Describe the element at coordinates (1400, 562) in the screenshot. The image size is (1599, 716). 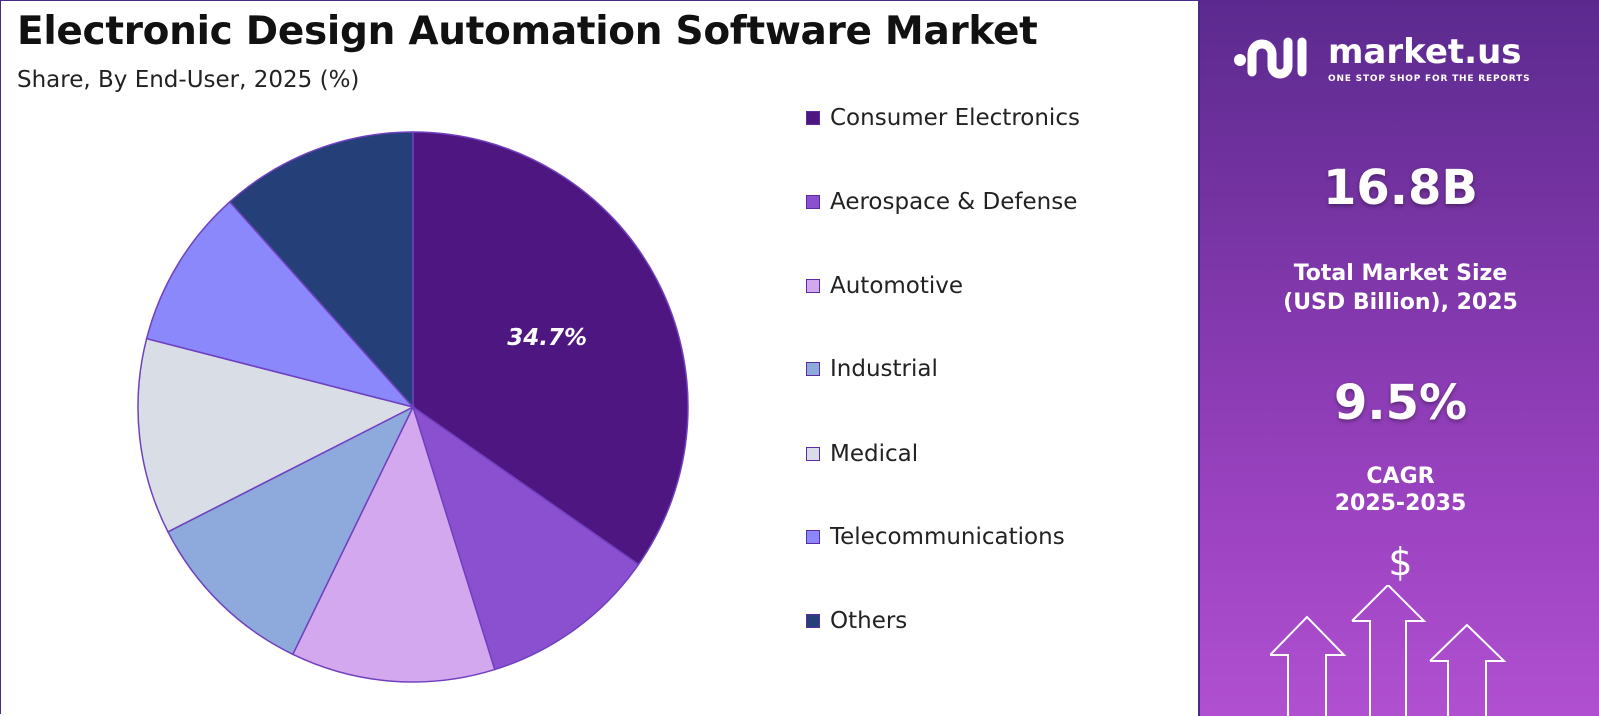
I see `dollar-icon: $` at that location.